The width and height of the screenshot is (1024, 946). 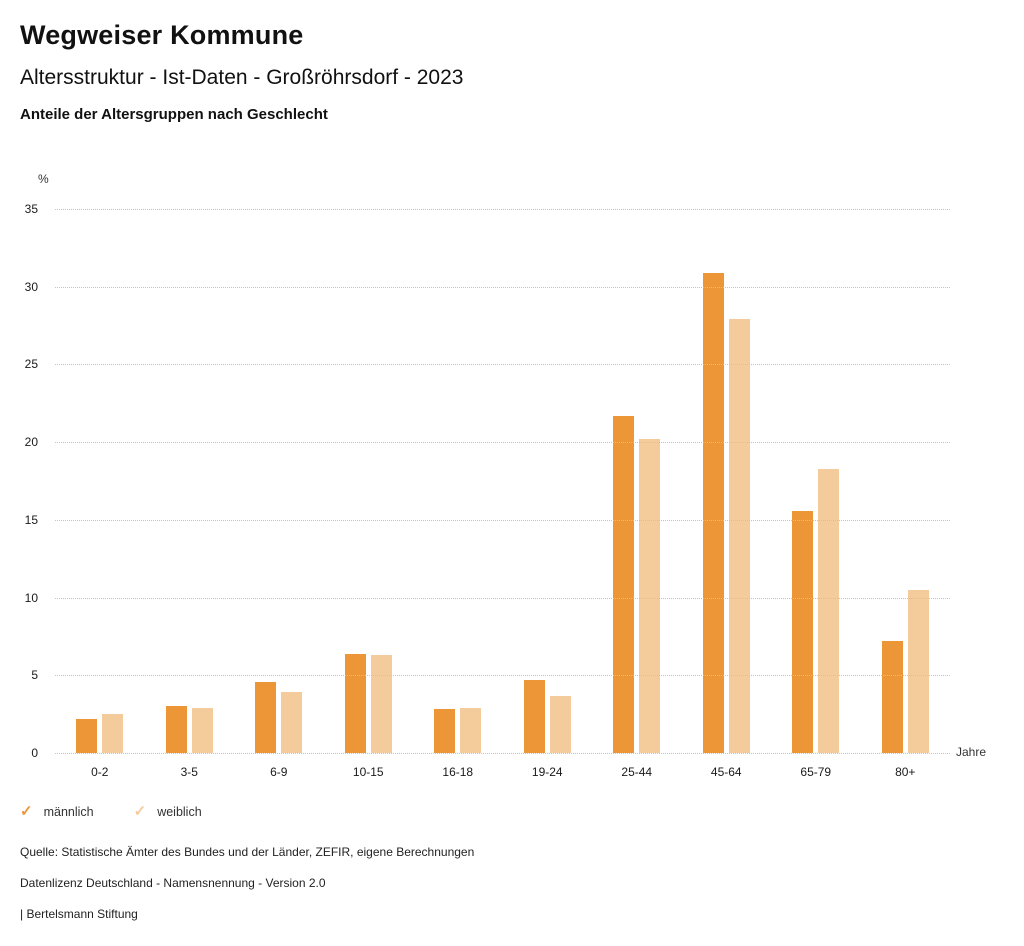 What do you see at coordinates (637, 772) in the screenshot?
I see `x-tick-label-25-44: 25-44` at bounding box center [637, 772].